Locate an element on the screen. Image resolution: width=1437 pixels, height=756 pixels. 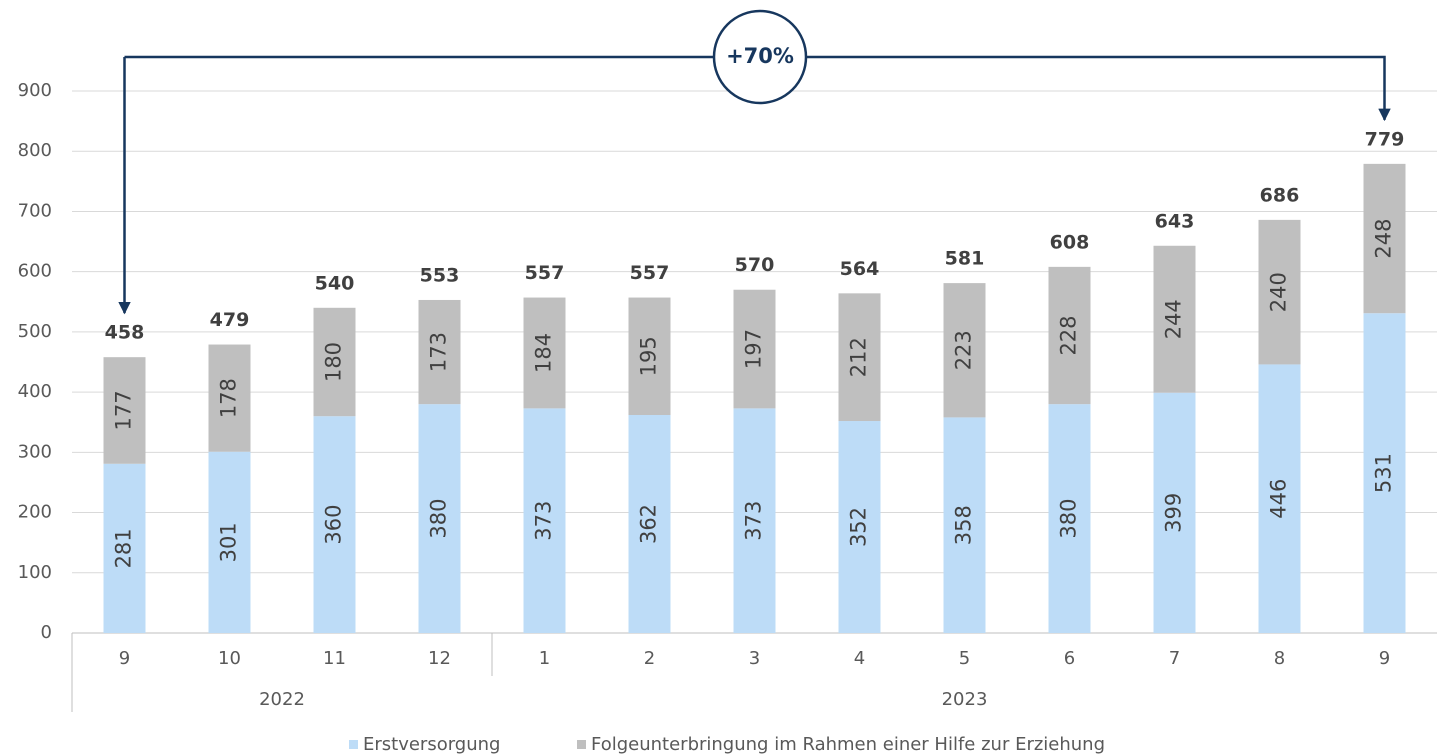
value-label: 531 is located at coordinates (1384, 473).